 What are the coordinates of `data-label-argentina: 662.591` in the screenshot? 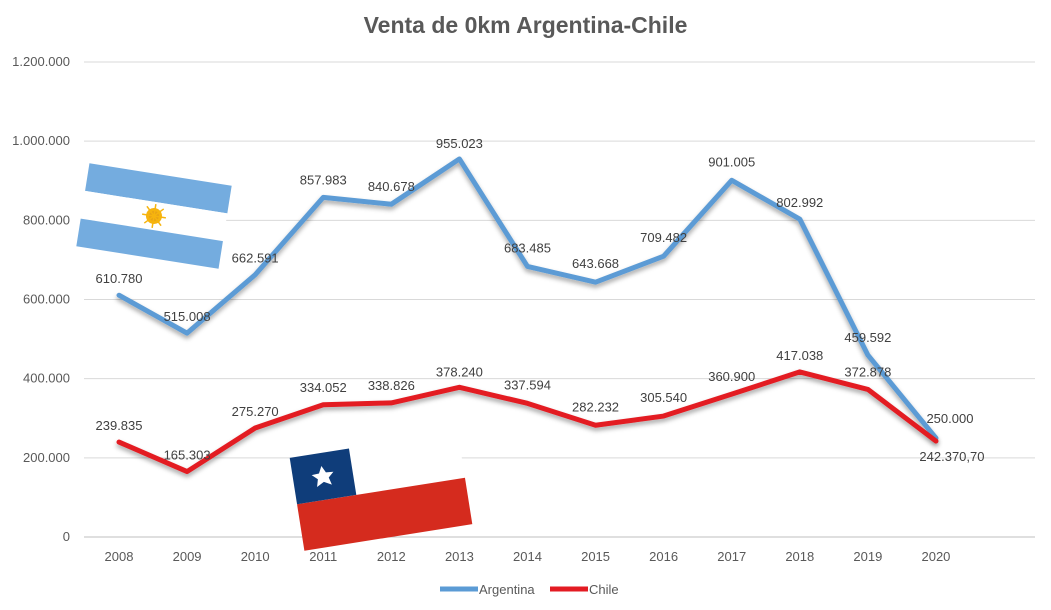 It's located at (255, 258).